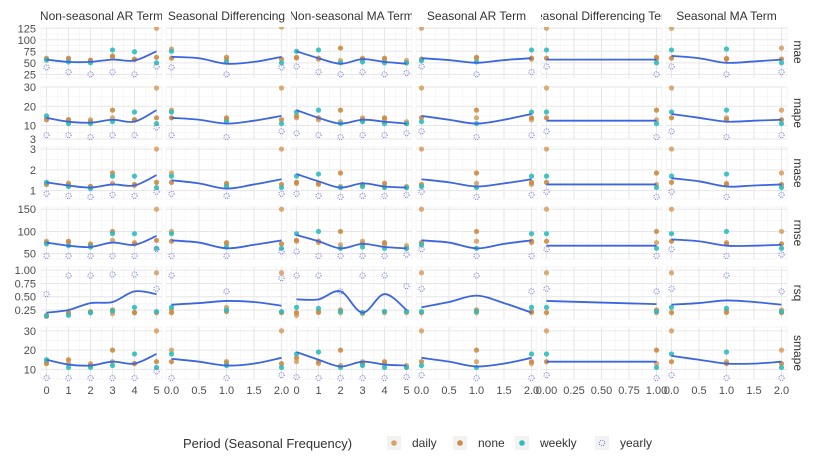 The height and width of the screenshot is (463, 813). I want to click on y-tick-label: 30, so click(30, 88).